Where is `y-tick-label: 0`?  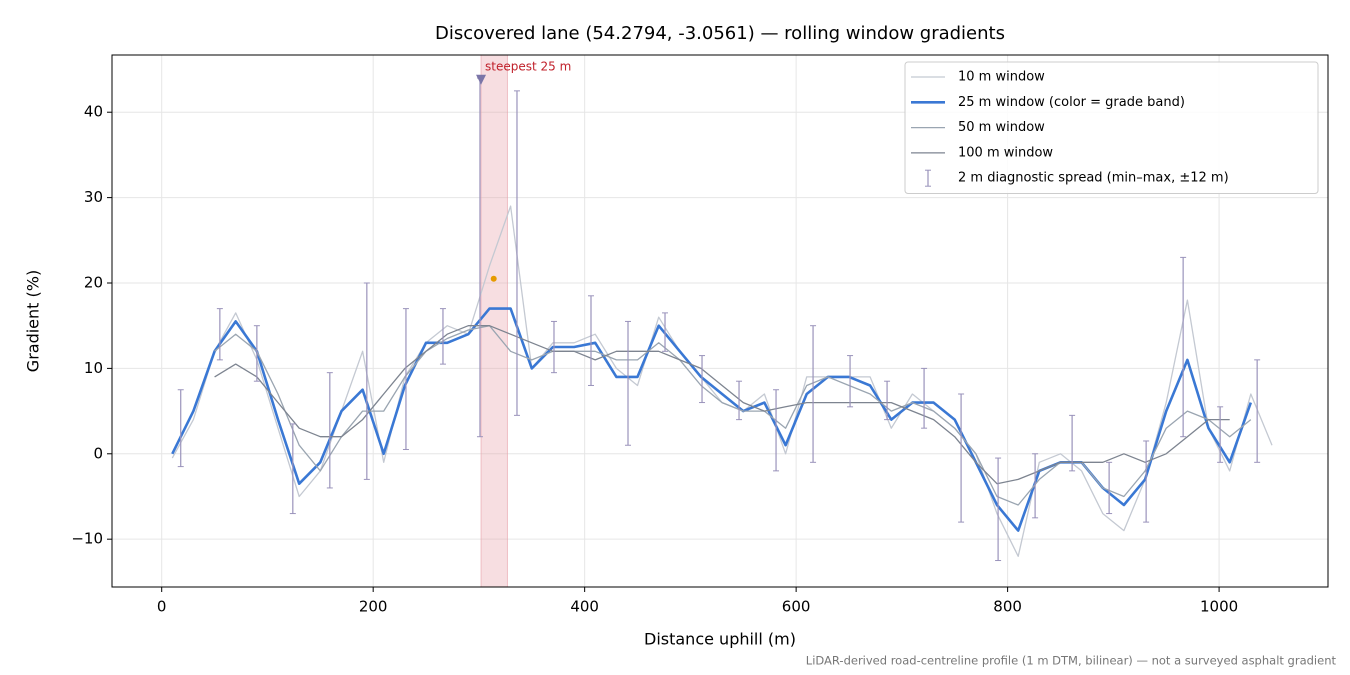
y-tick-label: 0 is located at coordinates (98, 453).